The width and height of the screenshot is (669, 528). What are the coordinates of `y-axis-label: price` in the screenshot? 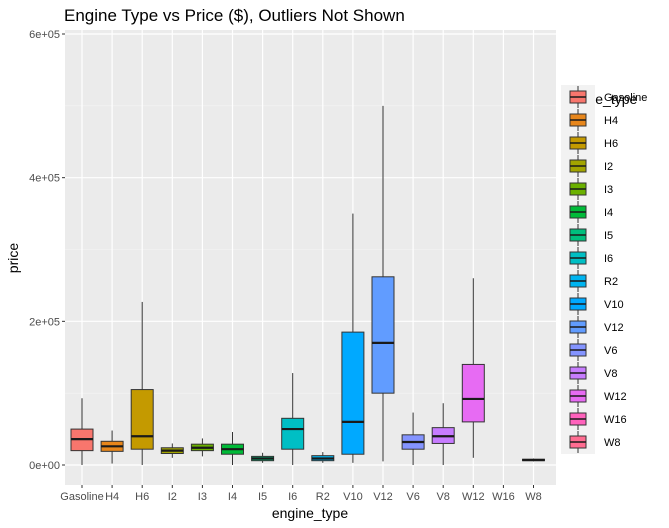 It's located at (13, 258).